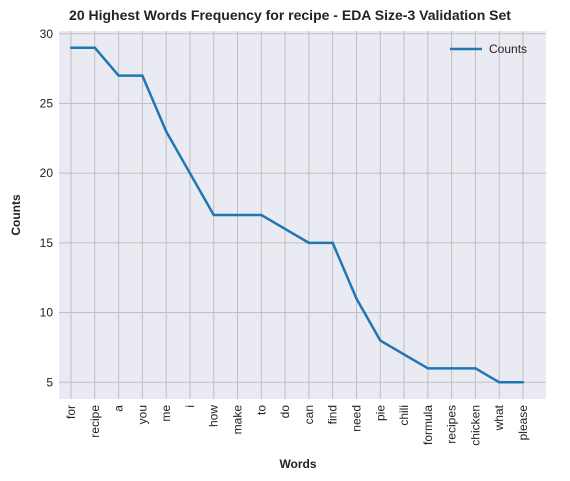  What do you see at coordinates (95, 421) in the screenshot?
I see `x-tick-label: recipe` at bounding box center [95, 421].